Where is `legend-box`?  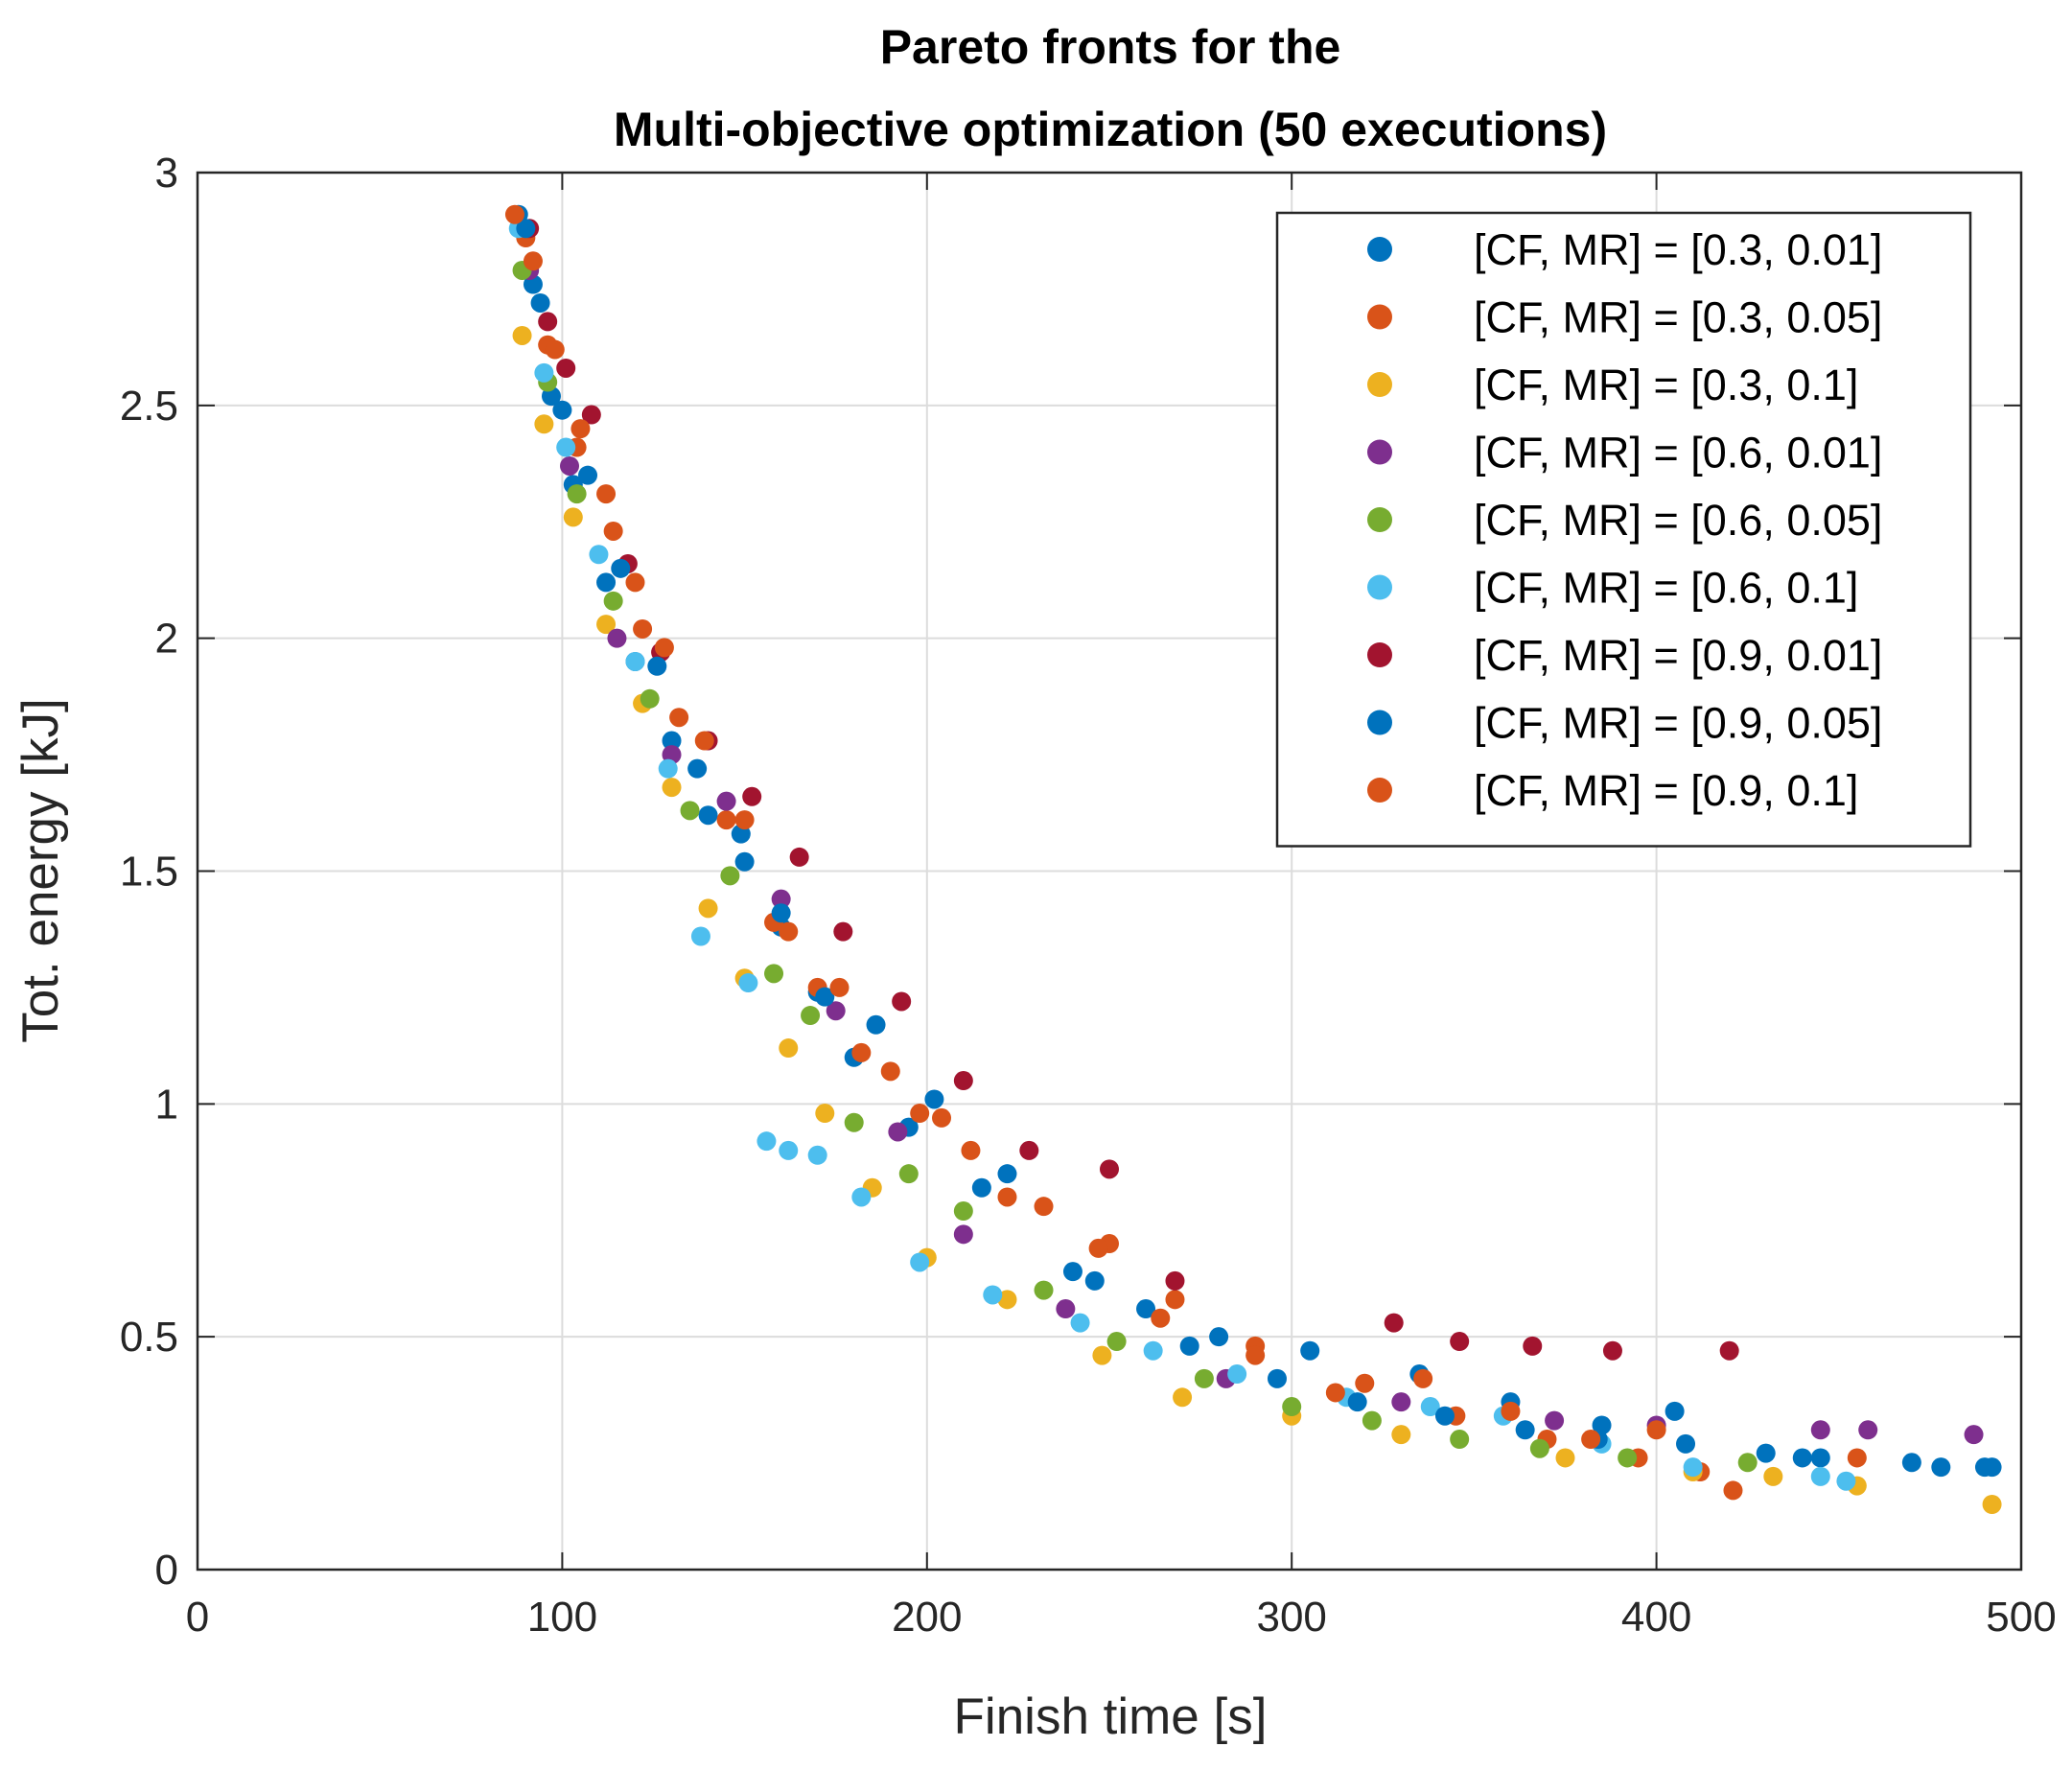 legend-box is located at coordinates (1623, 529).